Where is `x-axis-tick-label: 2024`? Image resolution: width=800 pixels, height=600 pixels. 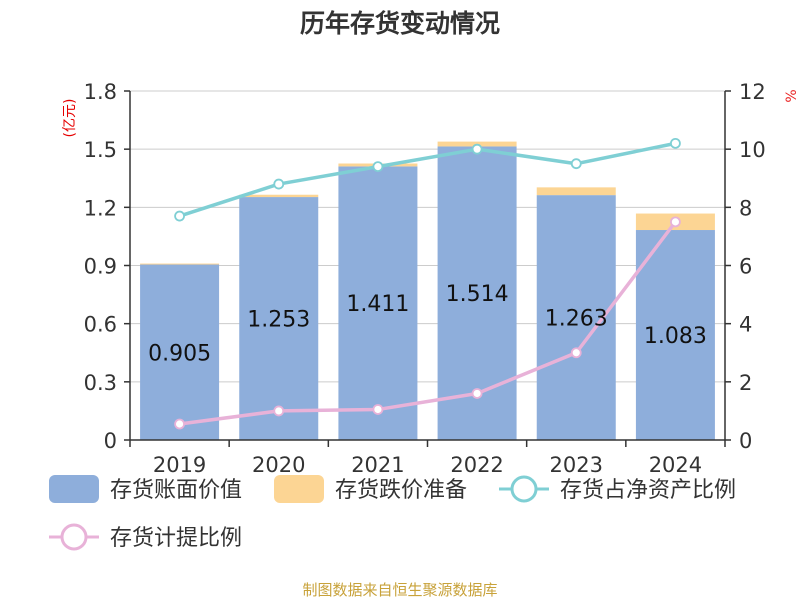 x-axis-tick-label: 2024 is located at coordinates (675, 465).